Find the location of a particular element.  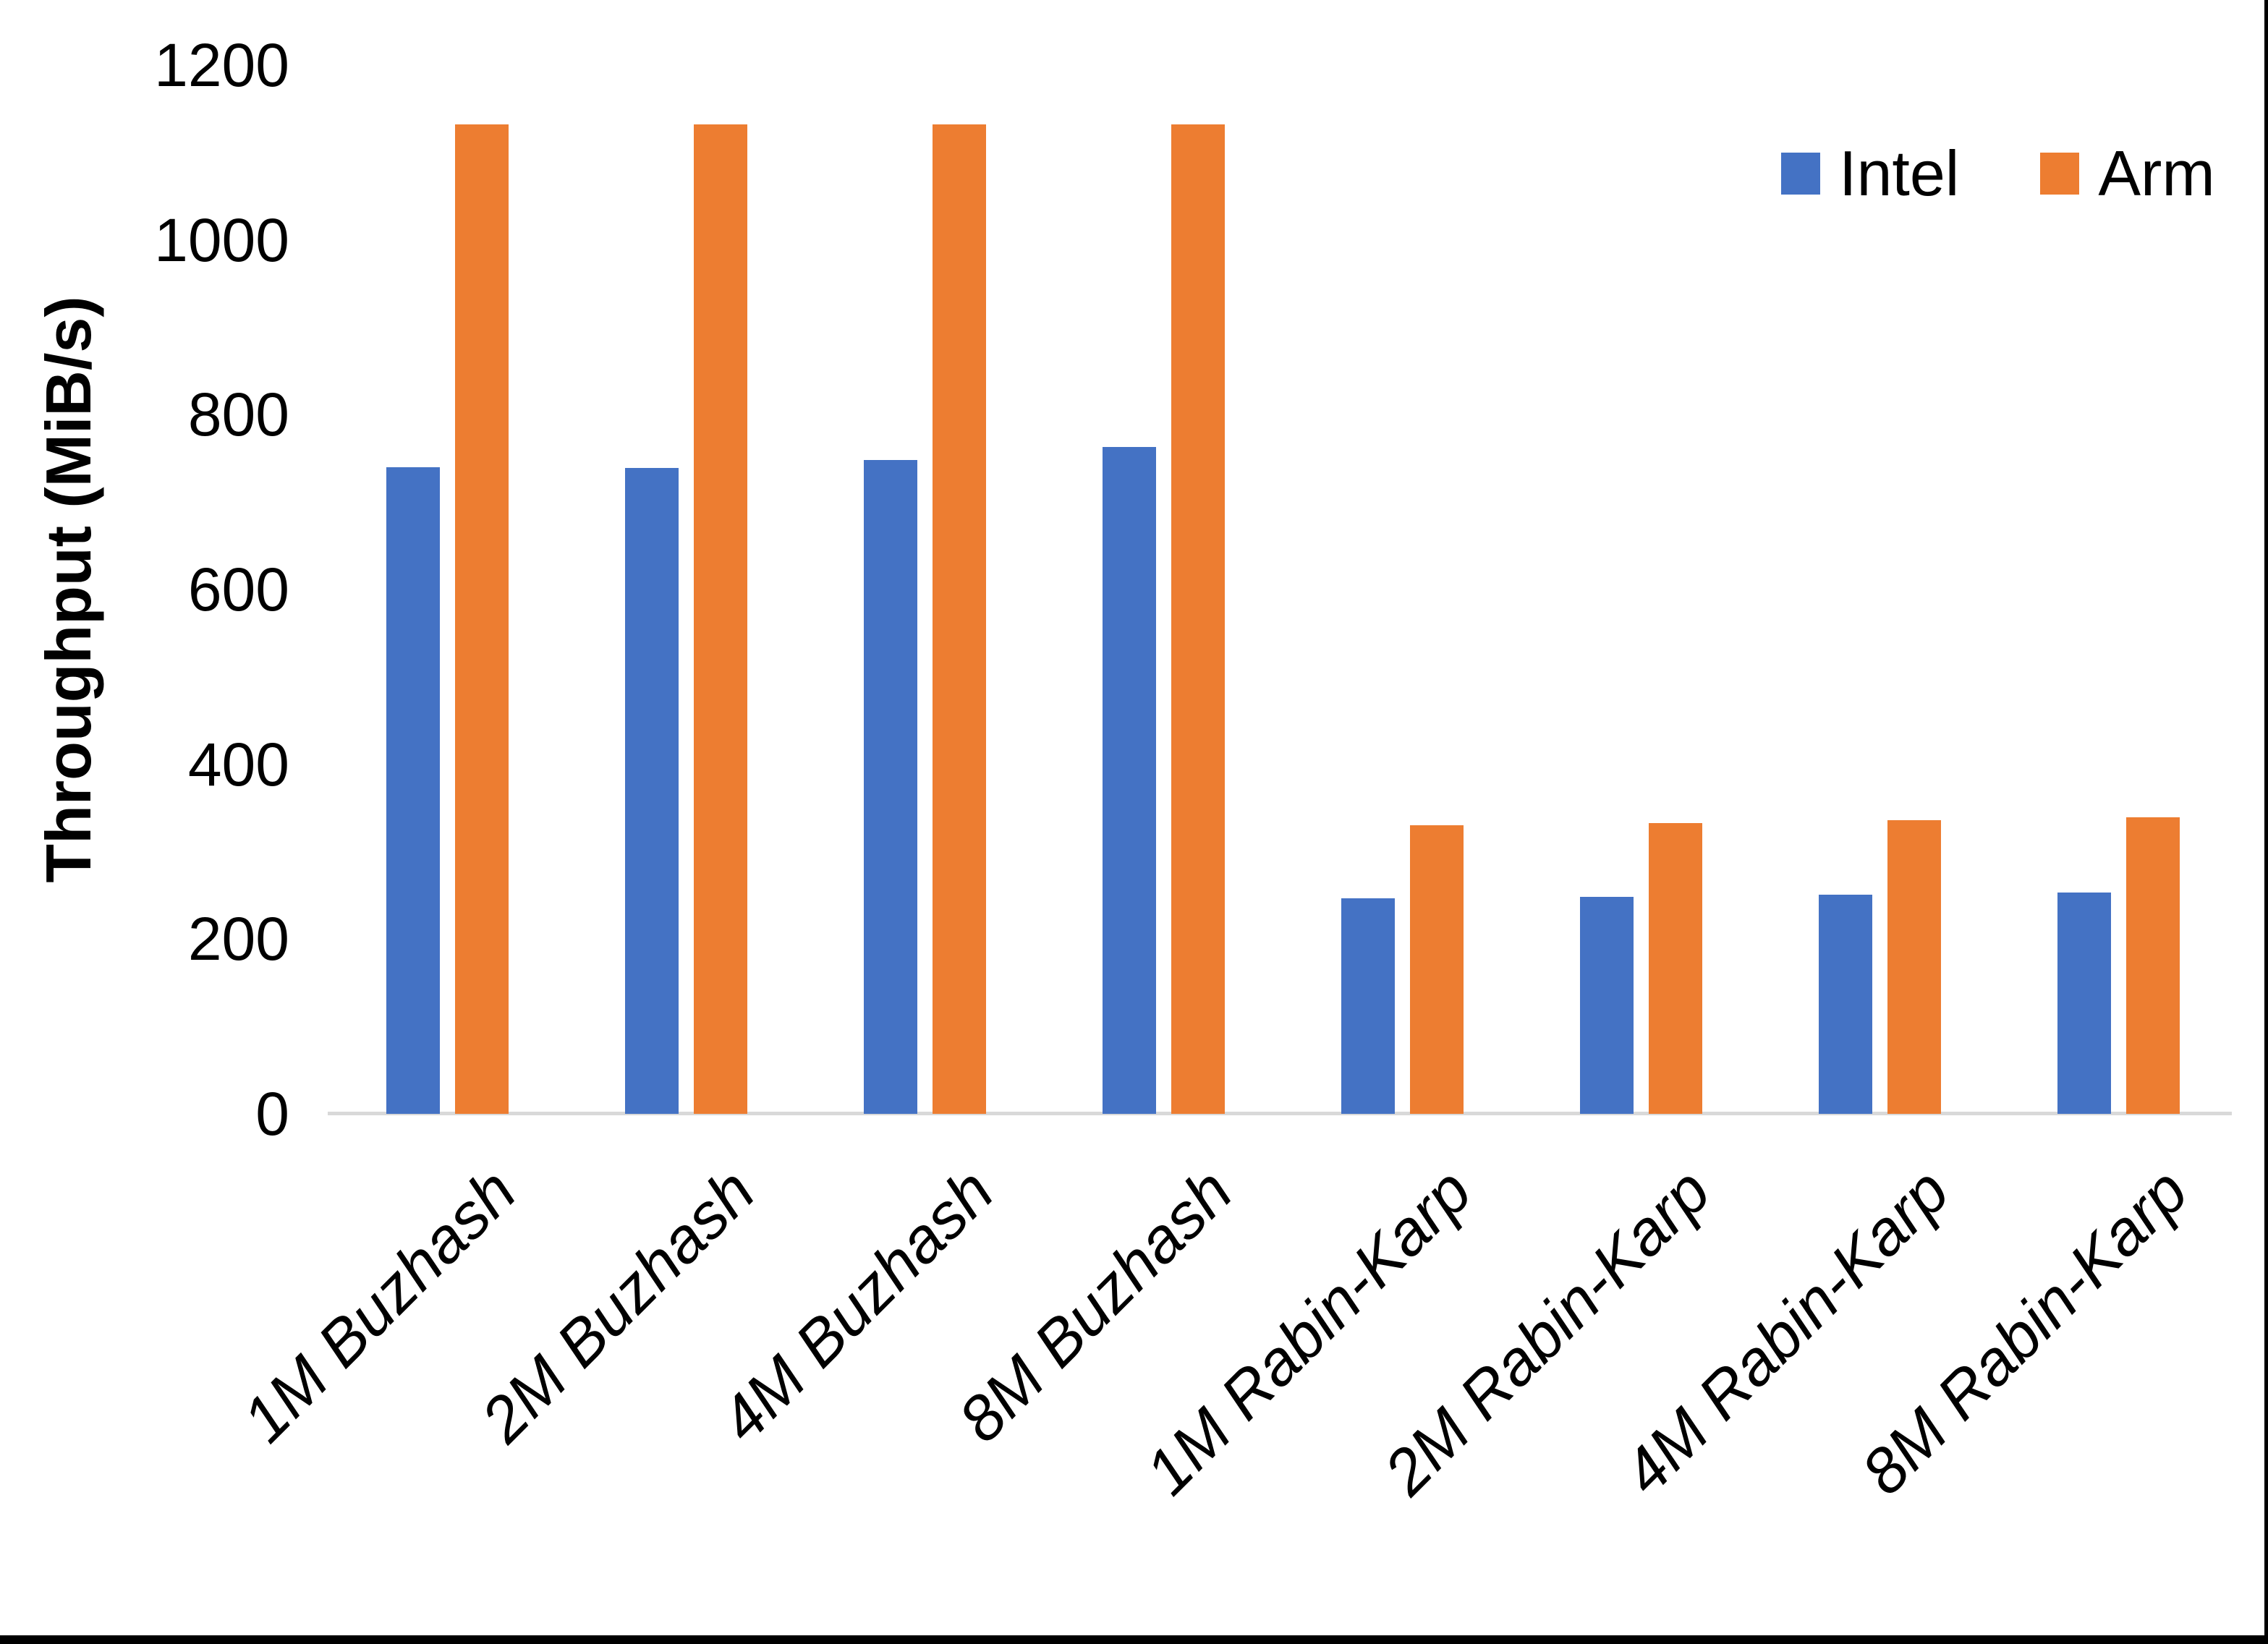

legend-label-arm: Arm is located at coordinates (2156, 173).